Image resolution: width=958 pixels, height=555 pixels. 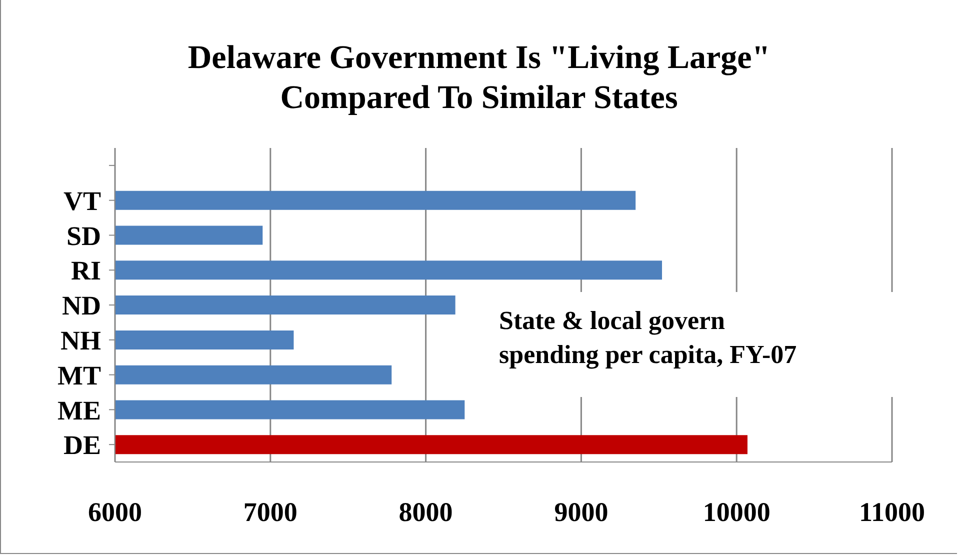 What do you see at coordinates (82, 201) in the screenshot?
I see `y-tick-label: VT` at bounding box center [82, 201].